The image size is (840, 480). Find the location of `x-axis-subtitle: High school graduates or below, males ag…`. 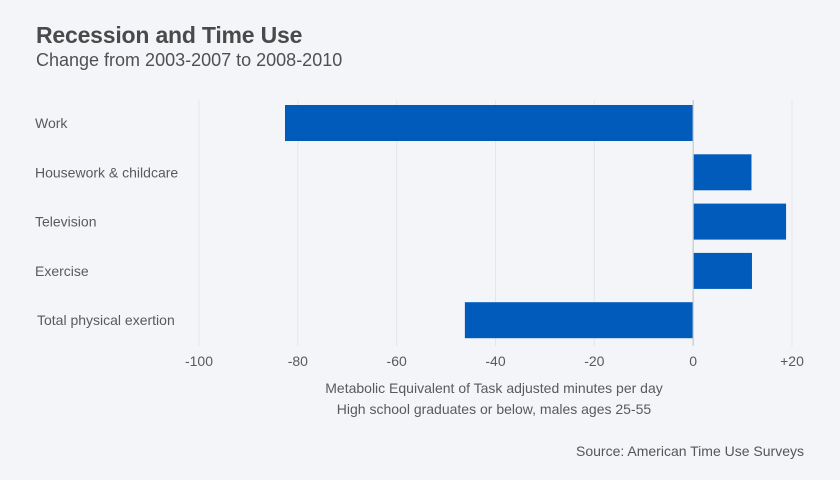

x-axis-subtitle: High school graduates or below, males ag… is located at coordinates (494, 409).